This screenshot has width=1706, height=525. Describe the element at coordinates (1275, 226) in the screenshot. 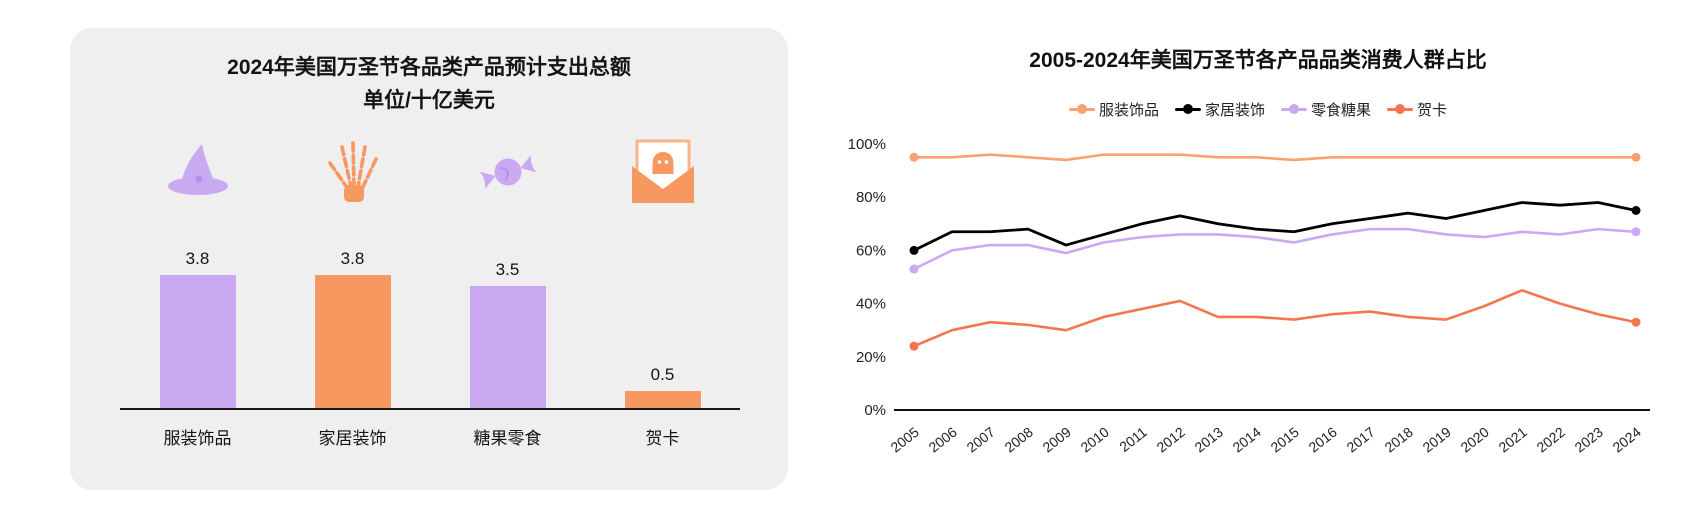

I see `series-line-家居装饰` at that location.